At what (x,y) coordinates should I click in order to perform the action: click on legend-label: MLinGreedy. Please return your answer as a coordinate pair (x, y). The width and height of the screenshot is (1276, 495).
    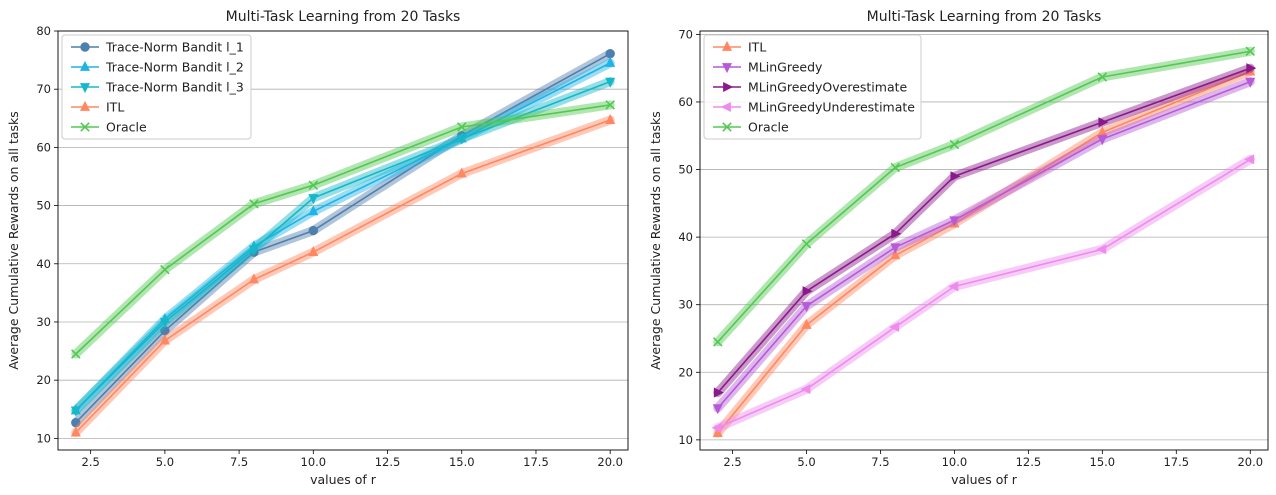
    Looking at the image, I should click on (785, 67).